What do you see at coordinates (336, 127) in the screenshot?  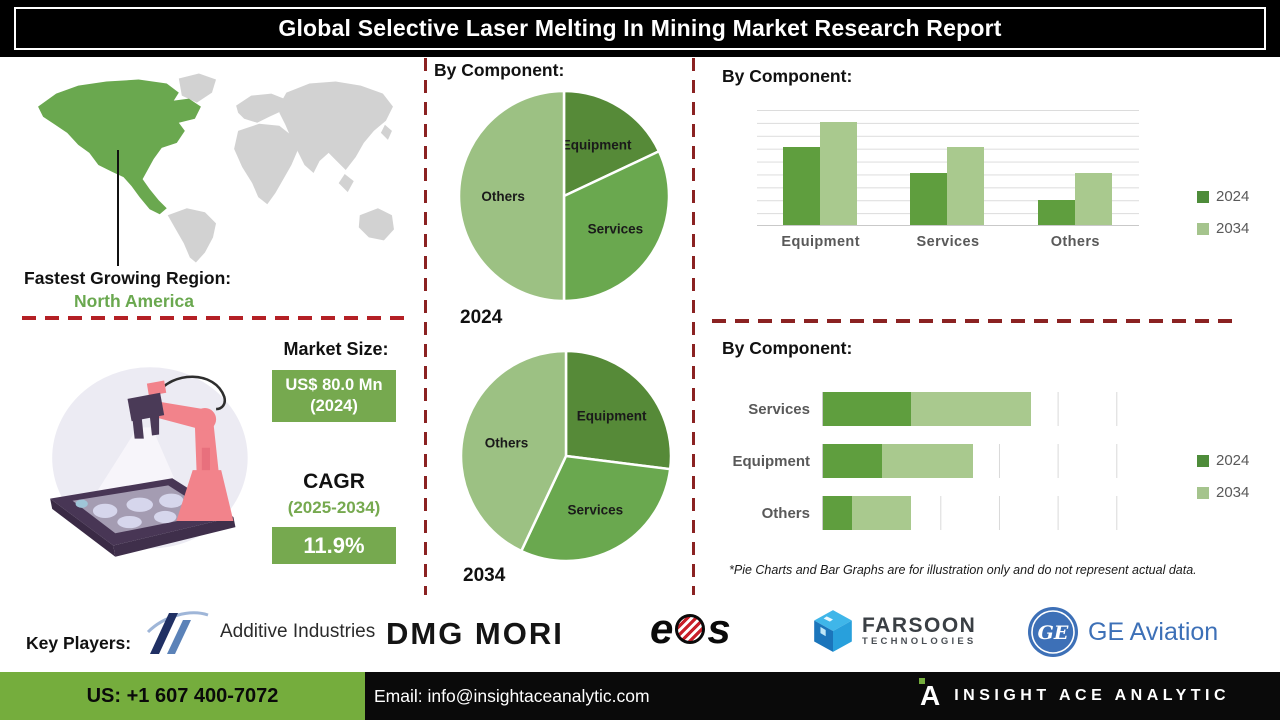 I see `map-asia` at bounding box center [336, 127].